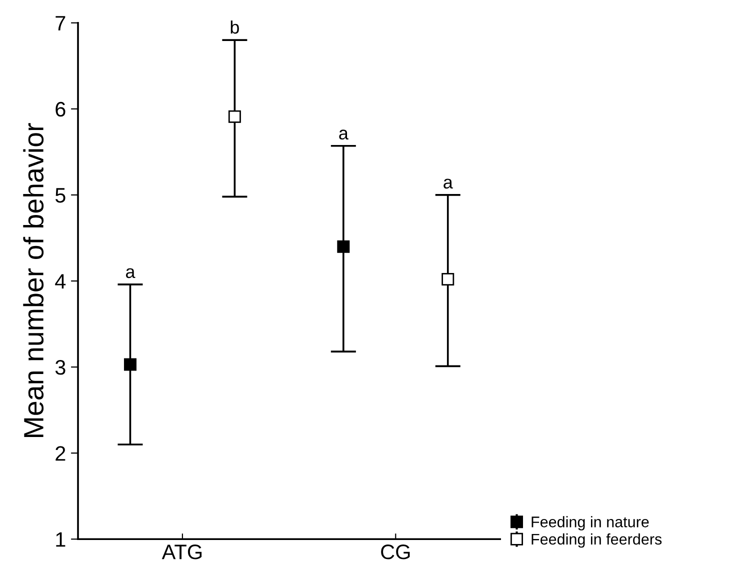 The width and height of the screenshot is (729, 586). I want to click on y-tick-label: 7, so click(61, 23).